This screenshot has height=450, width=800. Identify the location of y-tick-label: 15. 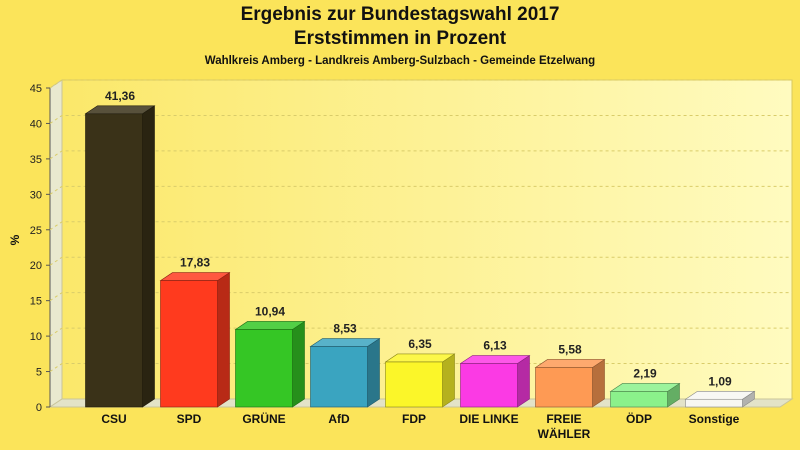
(36, 302).